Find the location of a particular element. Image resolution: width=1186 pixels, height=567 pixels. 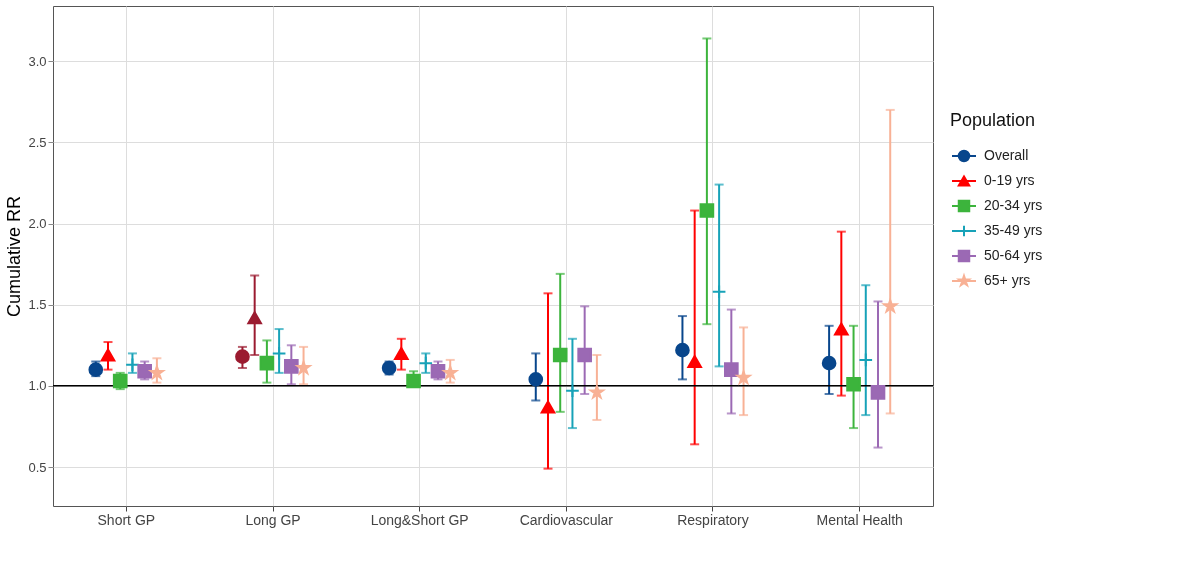

y-tick-label: 0.5 is located at coordinates (37, 467).